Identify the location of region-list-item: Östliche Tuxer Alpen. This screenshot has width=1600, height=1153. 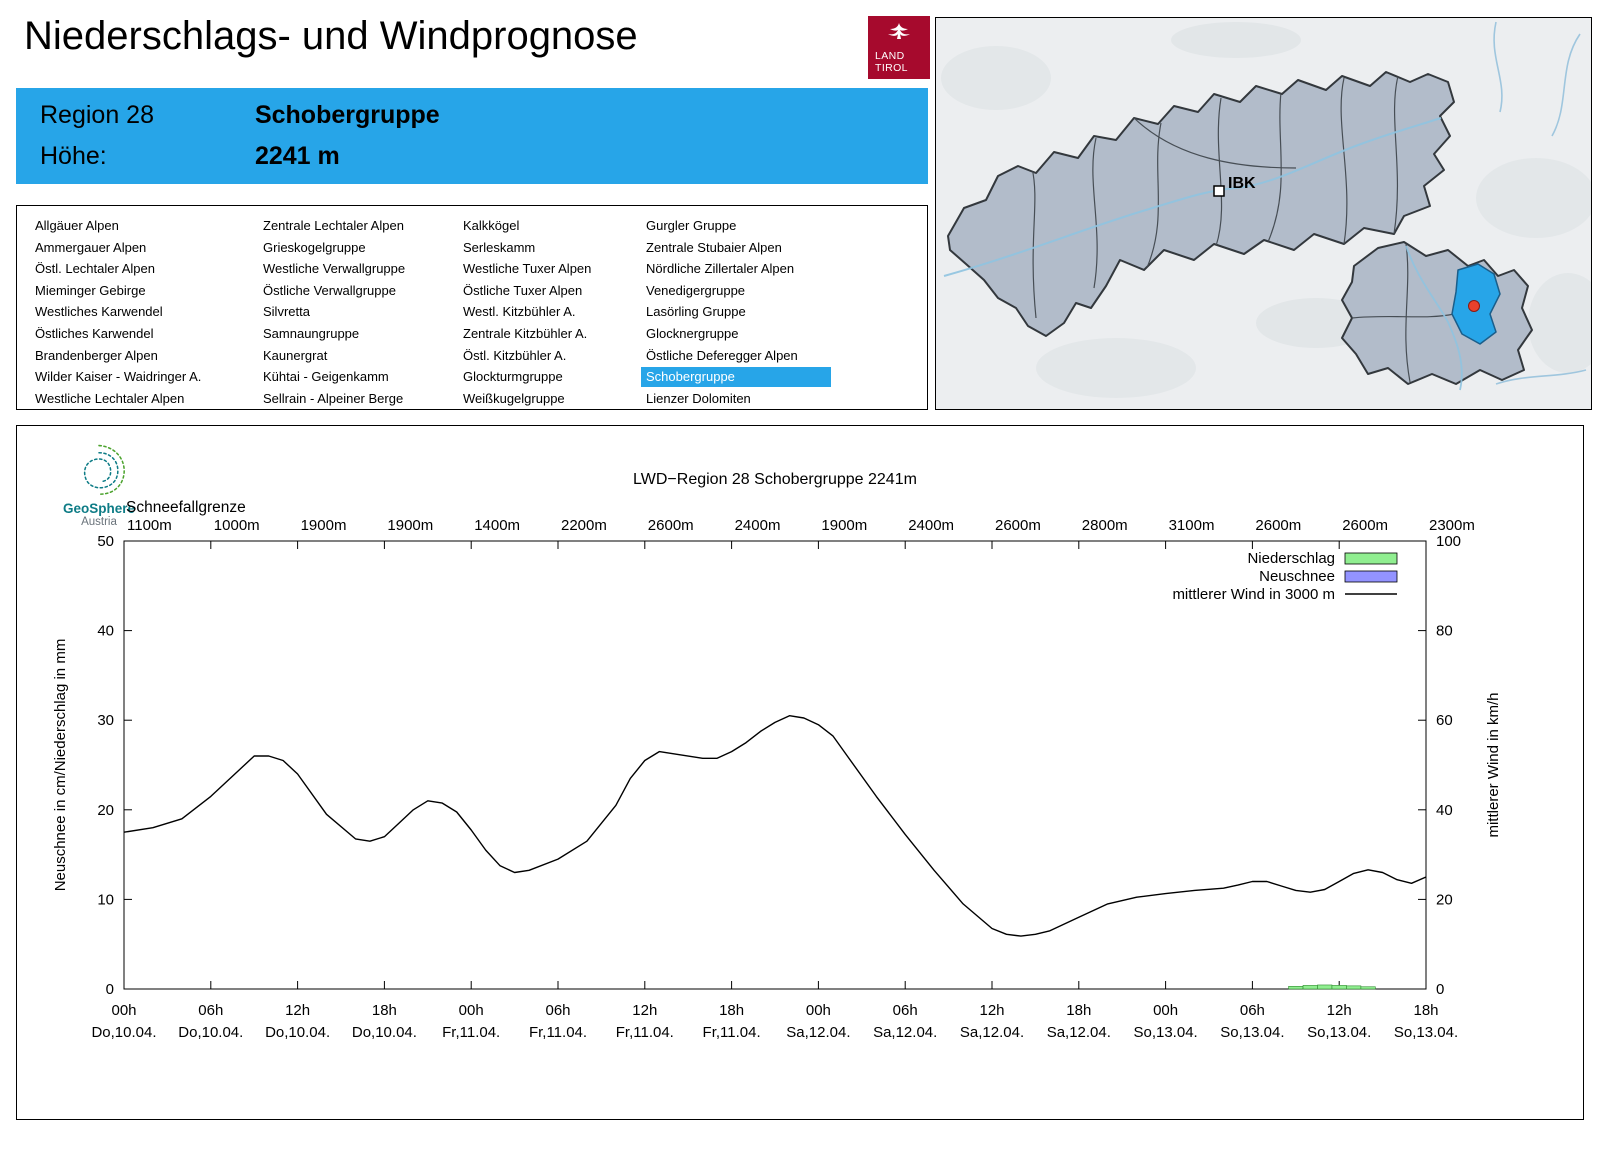
(523, 290).